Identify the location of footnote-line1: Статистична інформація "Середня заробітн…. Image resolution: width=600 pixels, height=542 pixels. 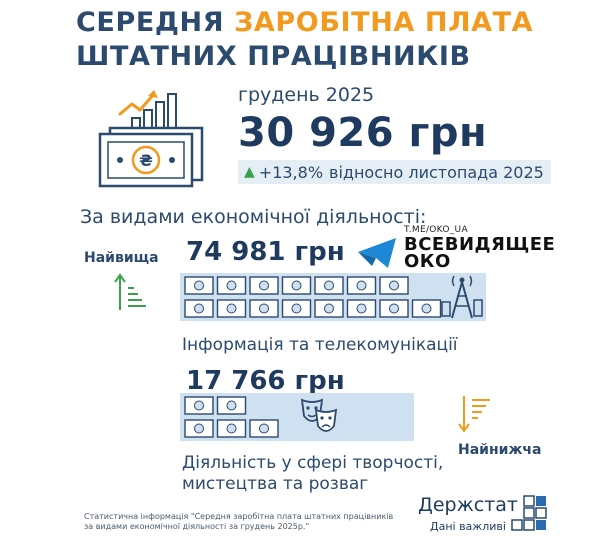
(239, 516).